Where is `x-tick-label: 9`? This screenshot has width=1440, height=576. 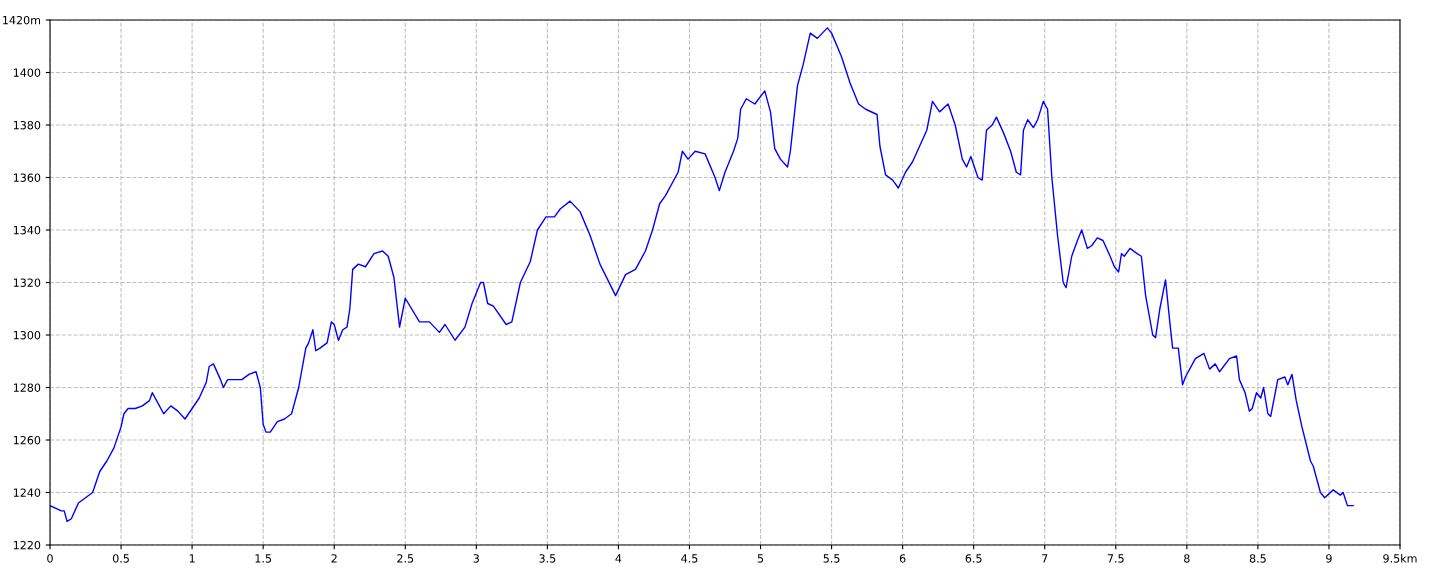 x-tick-label: 9 is located at coordinates (1329, 558).